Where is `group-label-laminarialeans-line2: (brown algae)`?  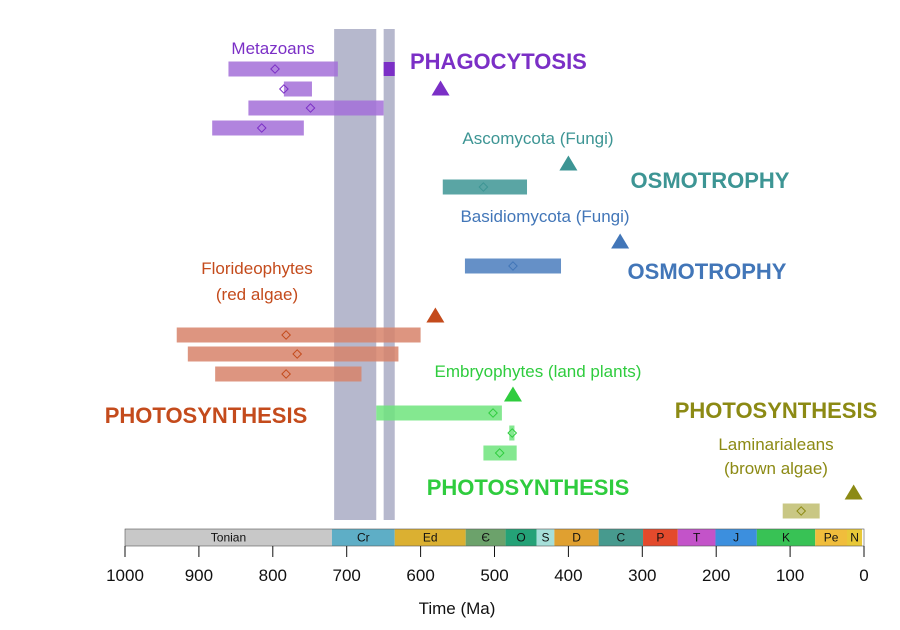 group-label-laminarialeans-line2: (brown algae) is located at coordinates (776, 468).